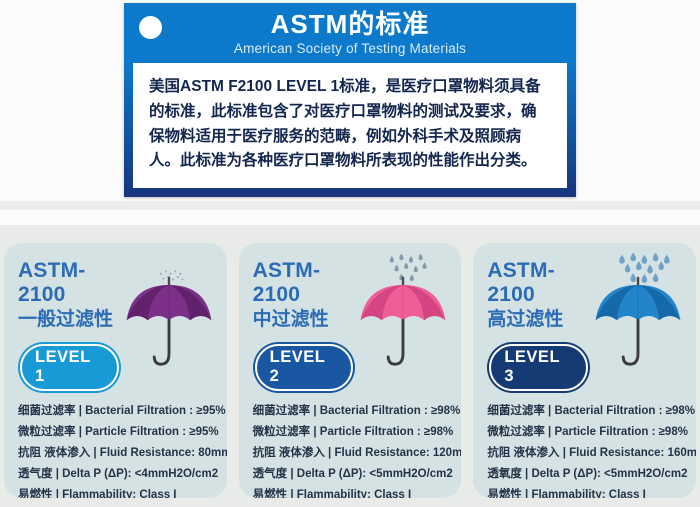  I want to click on purple-umbrella-icon, so click(169, 318).